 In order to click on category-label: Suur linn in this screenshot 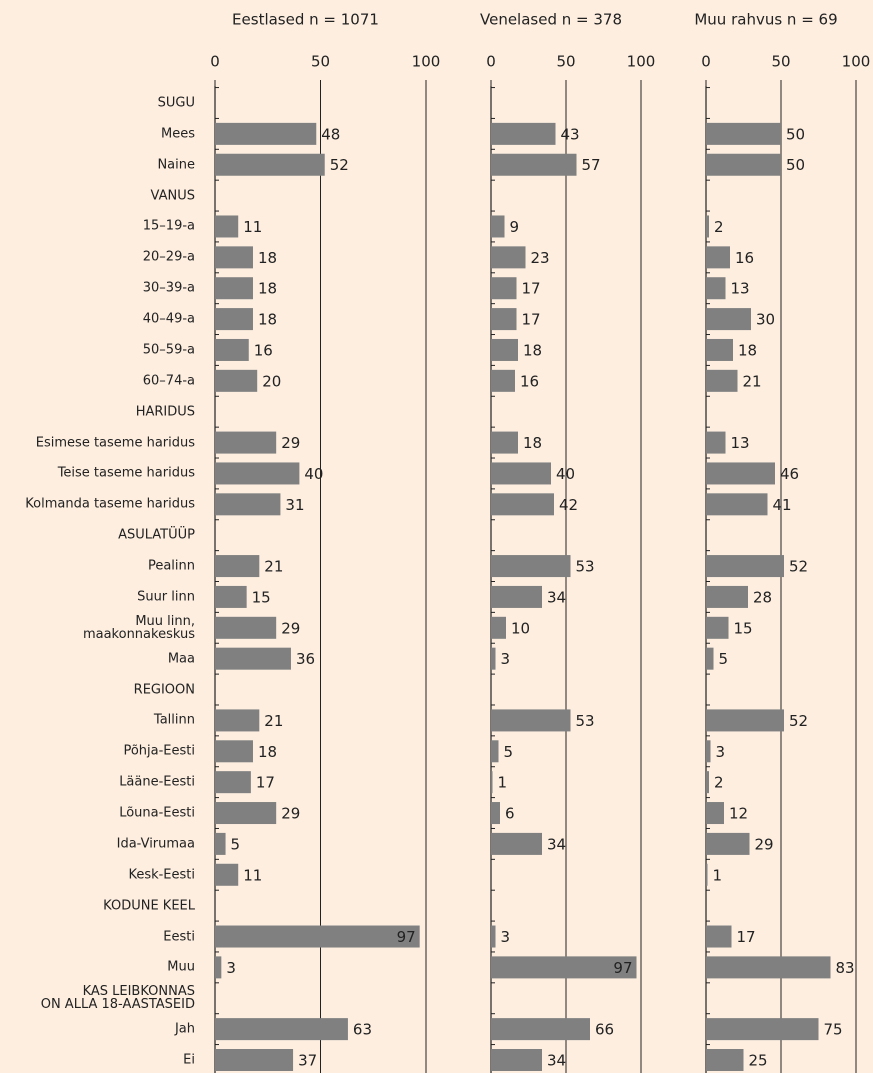, I will do `click(166, 597)`.